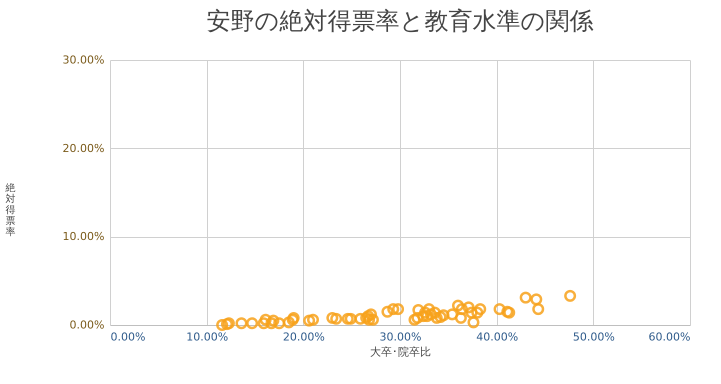 Image resolution: width=721 pixels, height=384 pixels. What do you see at coordinates (401, 337) in the screenshot?
I see `x-tick-label: 30.00%` at bounding box center [401, 337].